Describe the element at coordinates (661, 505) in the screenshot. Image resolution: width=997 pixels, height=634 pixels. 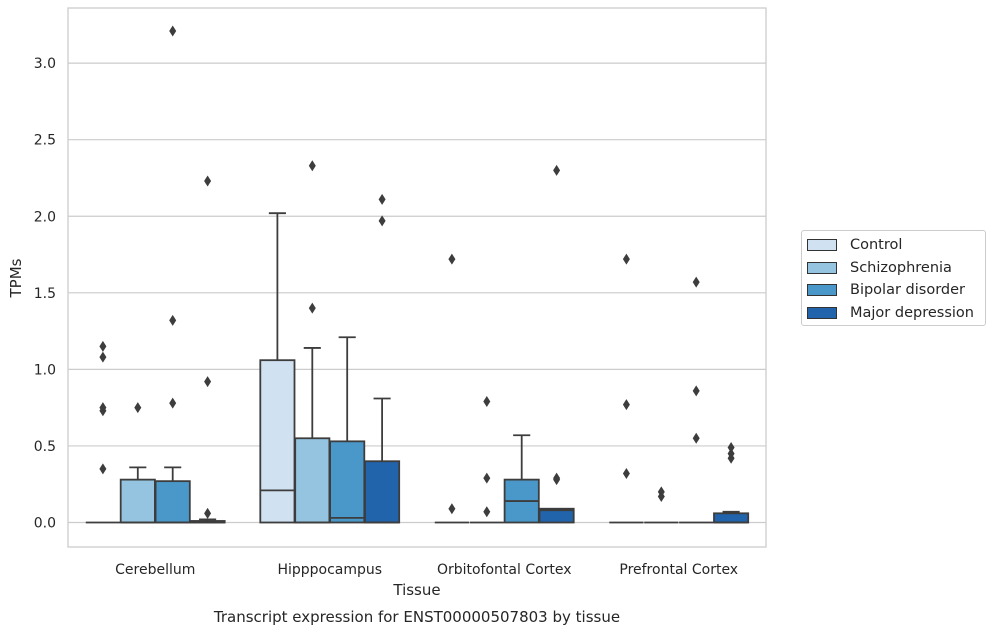
I see `box-schizophrenia-prefrontal-cortex` at that location.